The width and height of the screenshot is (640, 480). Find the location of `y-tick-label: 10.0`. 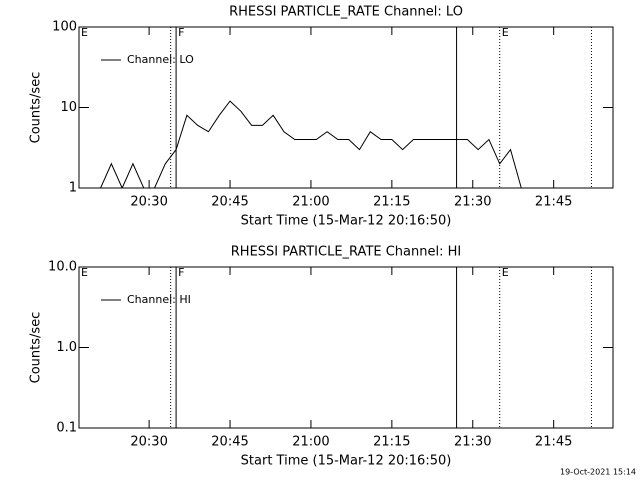

y-tick-label: 10.0 is located at coordinates (62, 267).